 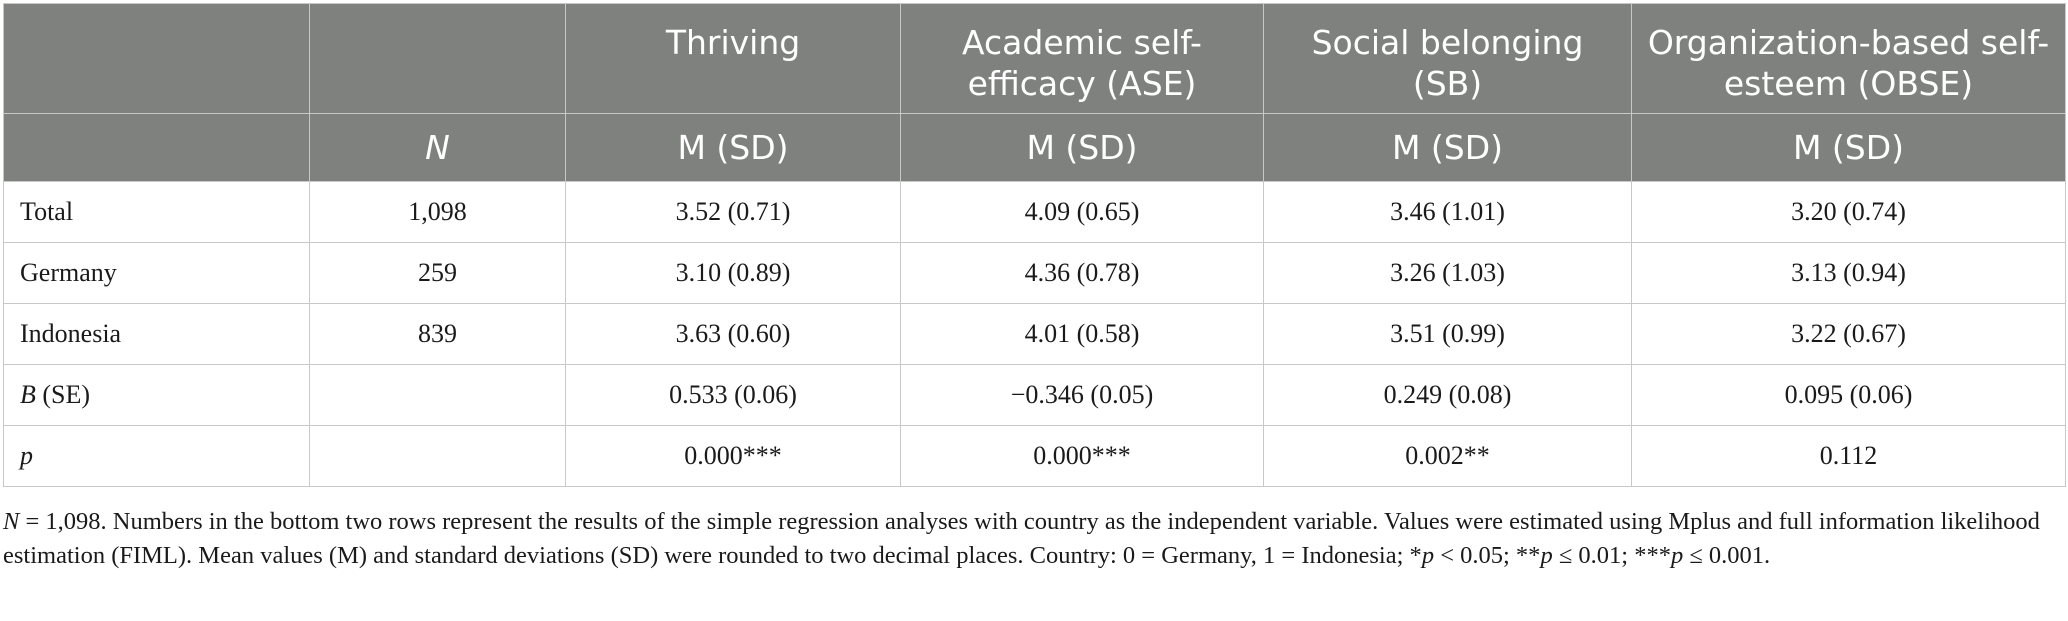 I want to click on cell-obse: 0.095 (0.06), so click(x=1848, y=395).